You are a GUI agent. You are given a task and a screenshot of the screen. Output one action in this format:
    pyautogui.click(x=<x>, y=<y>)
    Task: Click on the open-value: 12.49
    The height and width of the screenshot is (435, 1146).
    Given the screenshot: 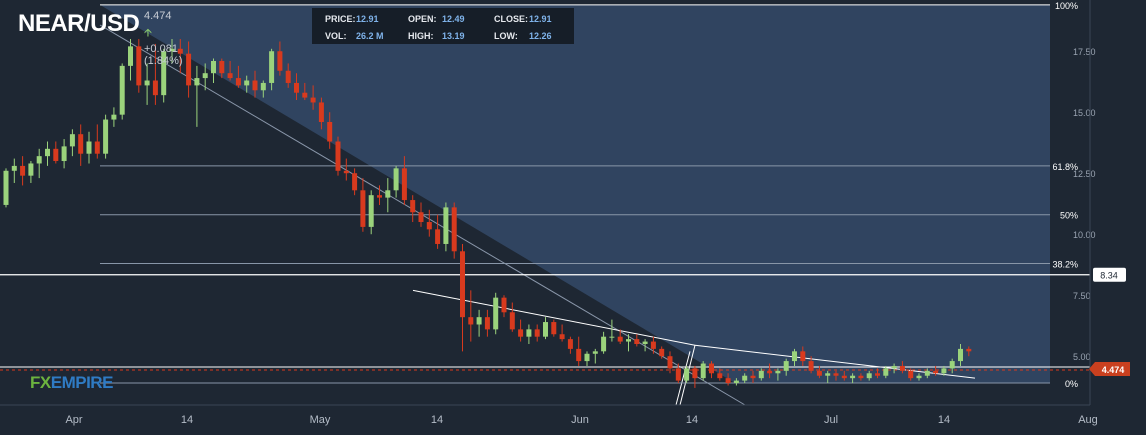 What is the action you would take?
    pyautogui.click(x=453, y=19)
    